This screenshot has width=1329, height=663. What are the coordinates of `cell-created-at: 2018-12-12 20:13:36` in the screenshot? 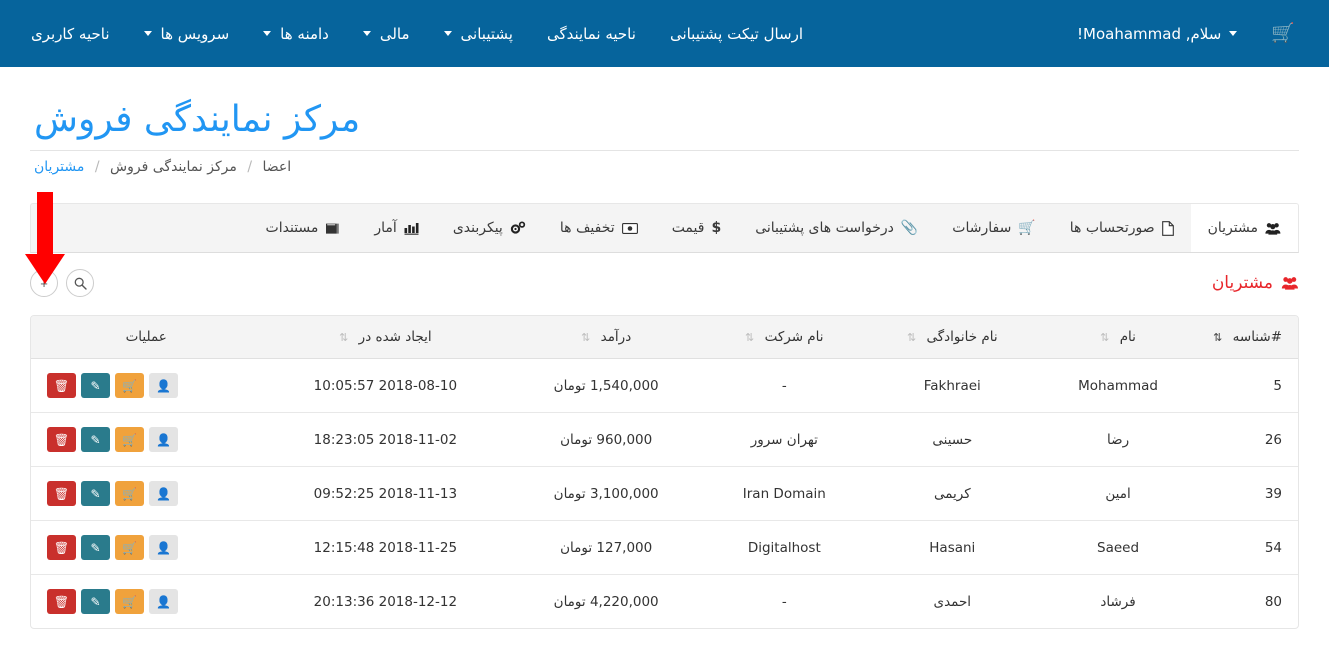 It's located at (385, 601).